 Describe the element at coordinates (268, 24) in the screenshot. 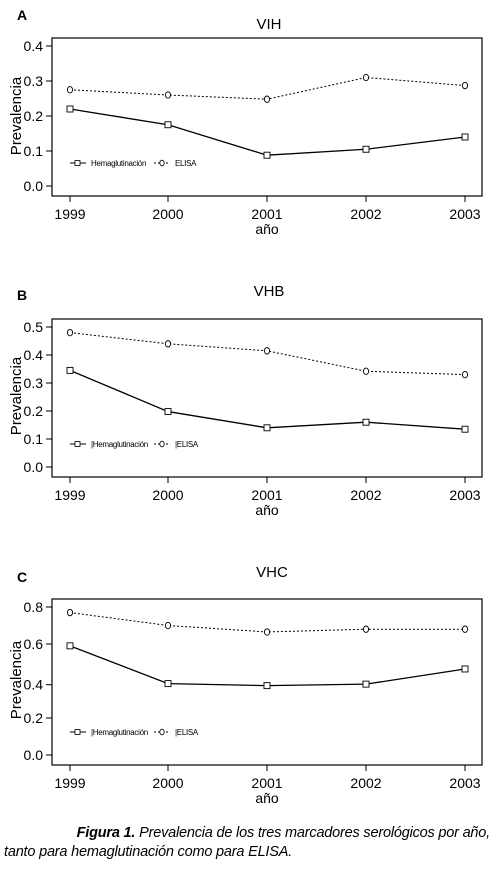

I see `panel-vih-title: VIH` at that location.